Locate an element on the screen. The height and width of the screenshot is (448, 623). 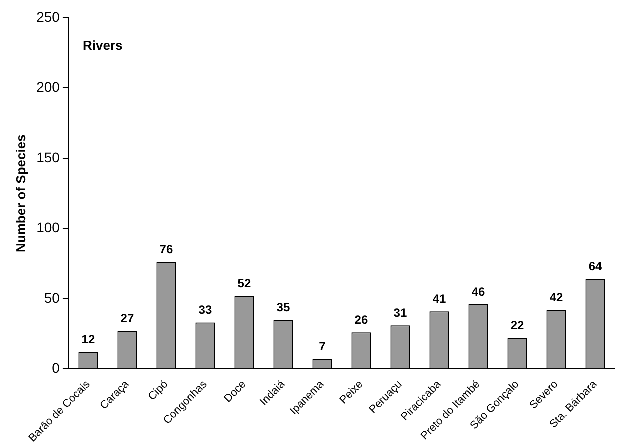
data-label: 26 is located at coordinates (361, 319).